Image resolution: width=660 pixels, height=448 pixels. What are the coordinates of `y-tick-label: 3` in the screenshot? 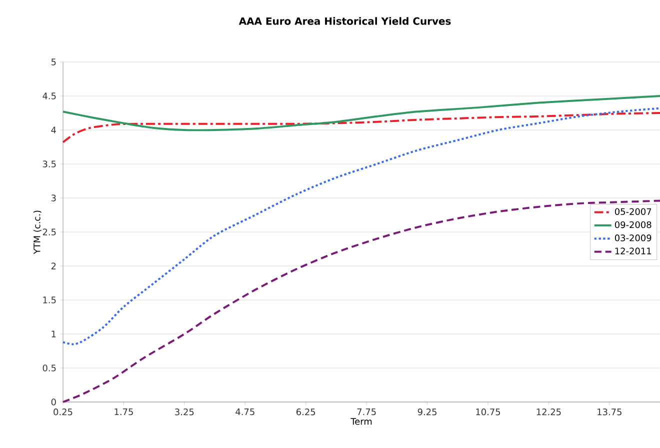 It's located at (53, 198).